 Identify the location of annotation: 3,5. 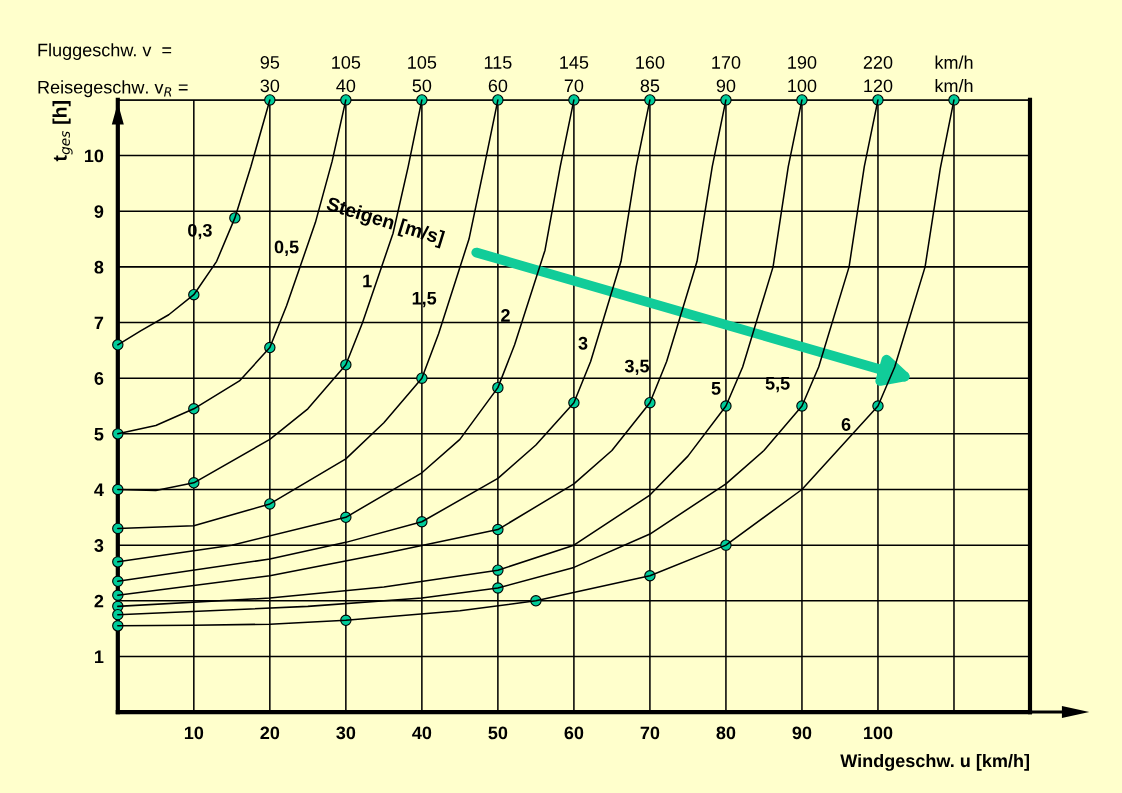
(637, 367).